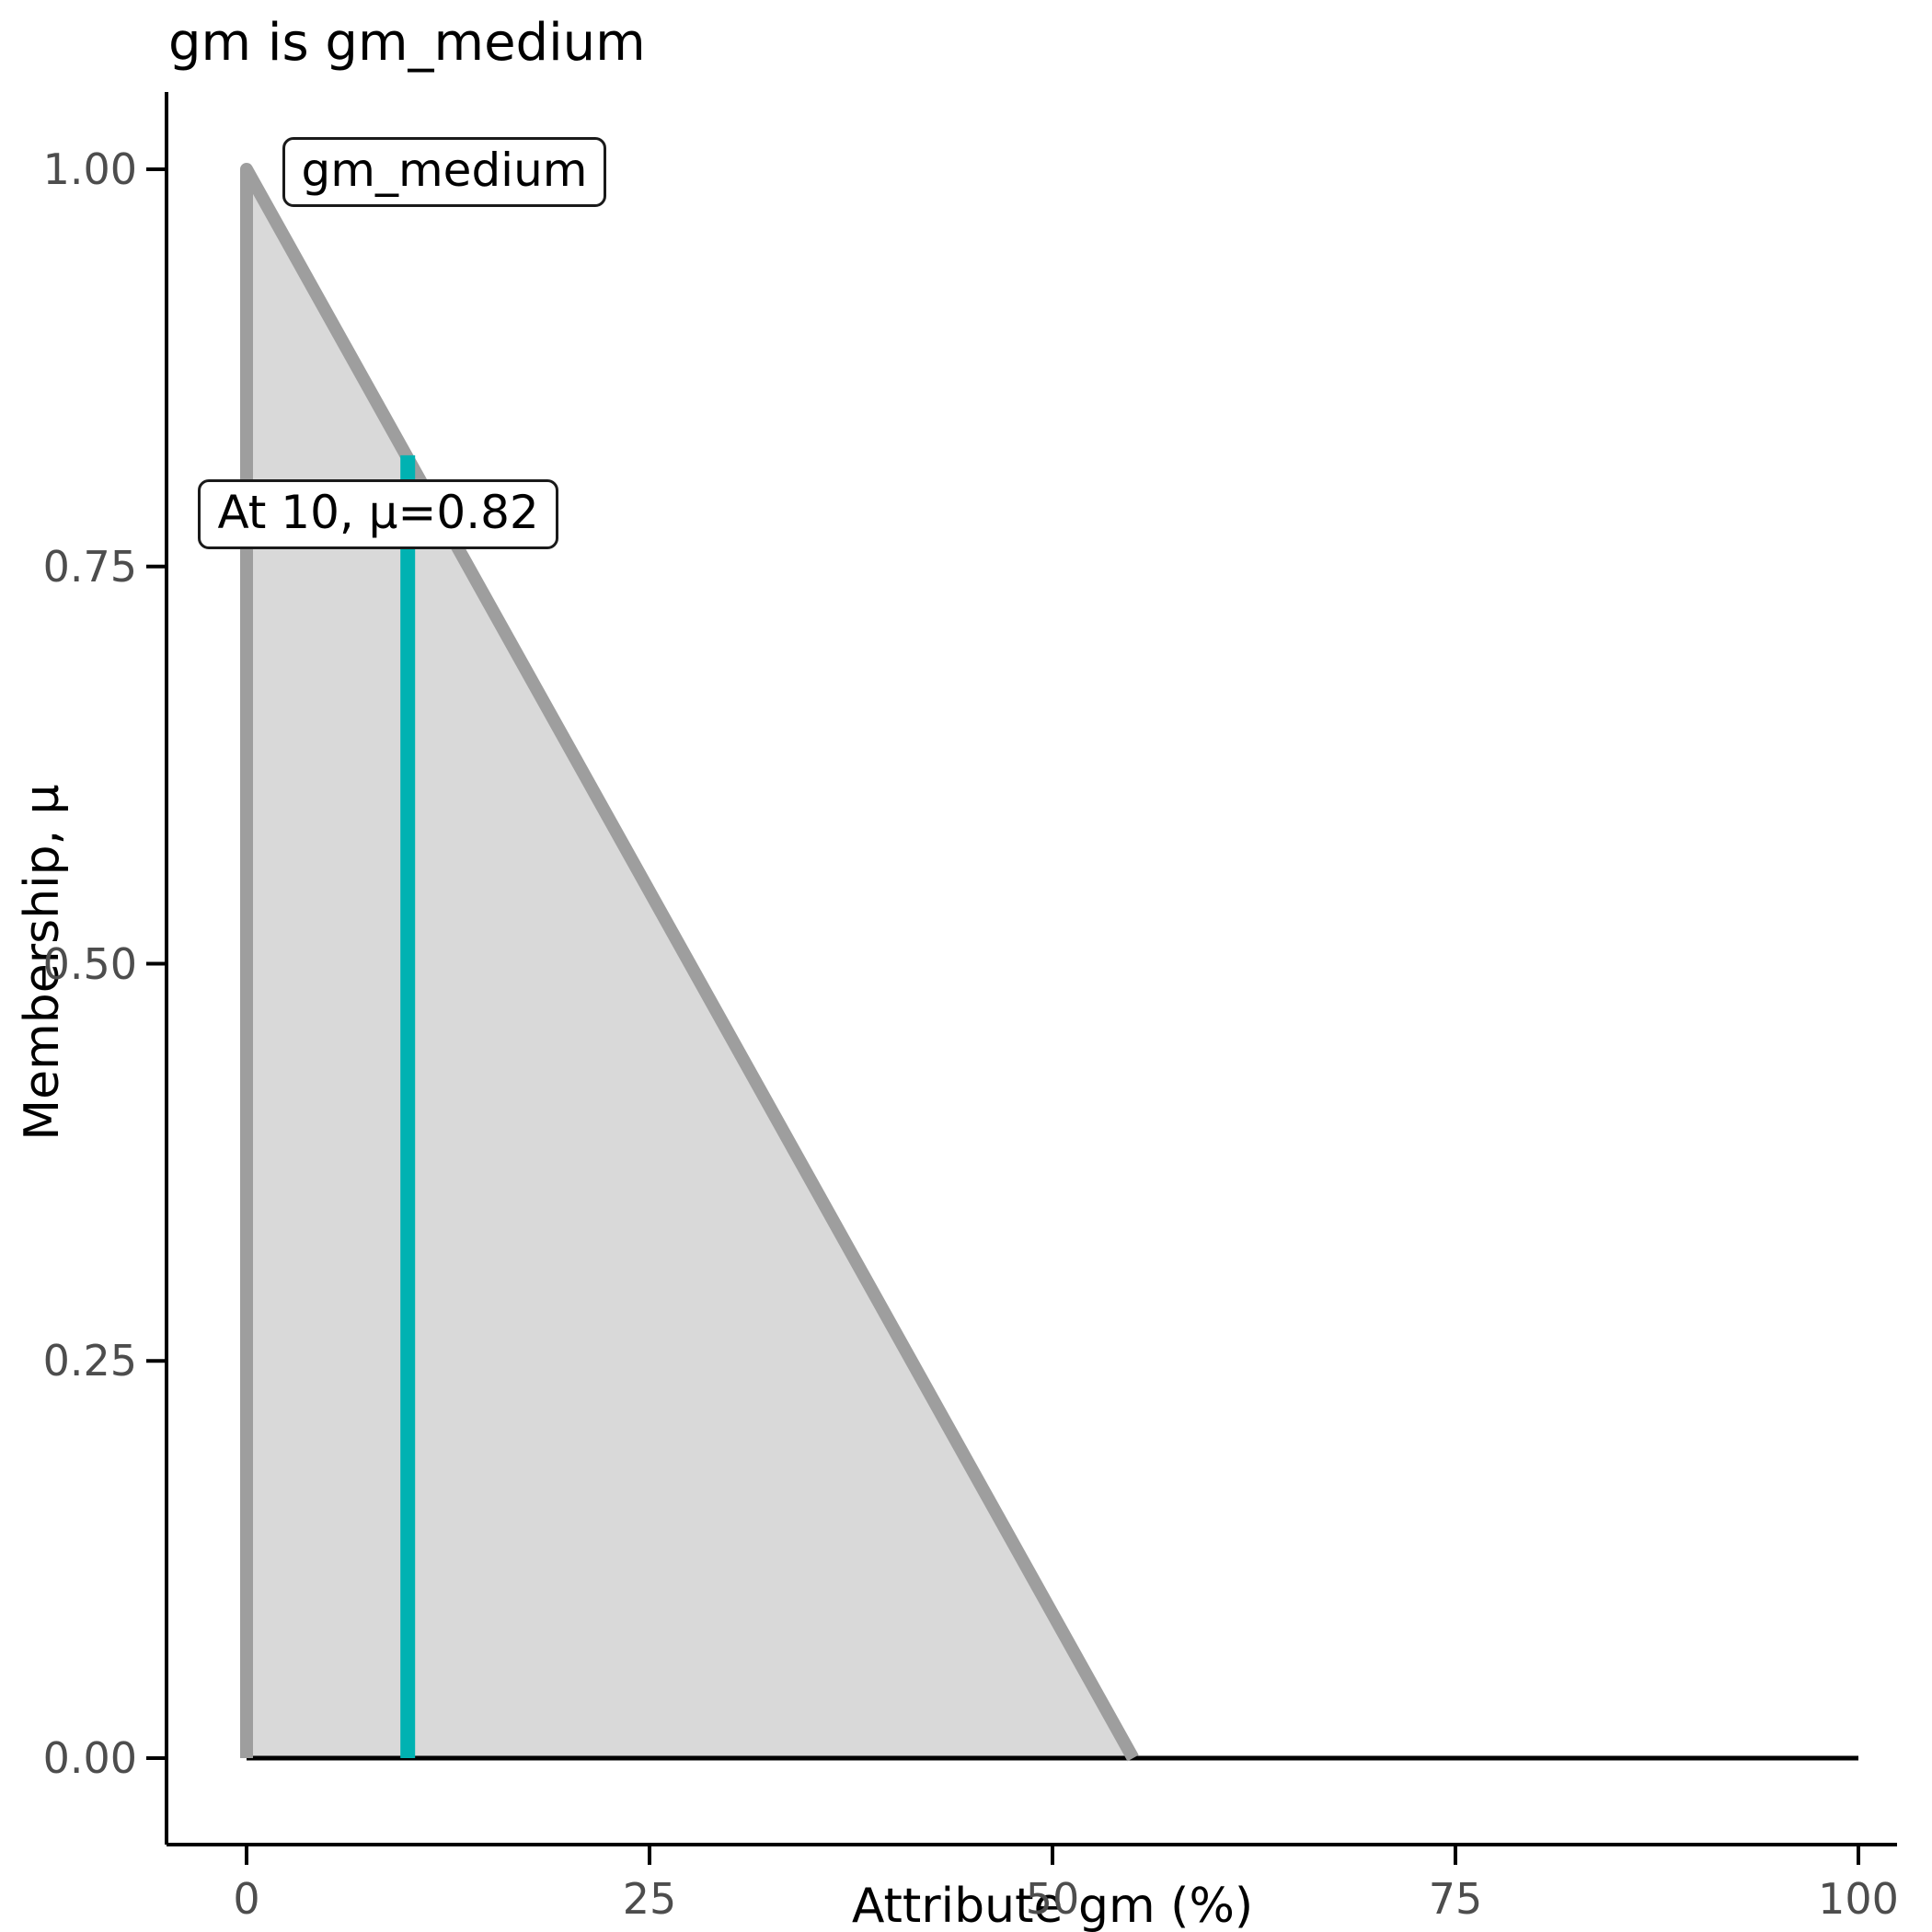 The image size is (1932, 1932). I want to click on y-tick-label: 0.00, so click(89, 1758).